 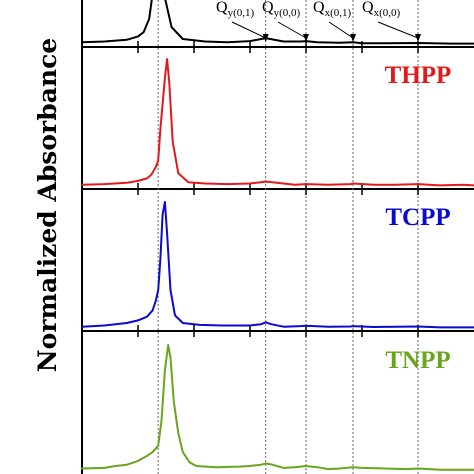 I want to click on panel-label-1: THPP, so click(x=418, y=75).